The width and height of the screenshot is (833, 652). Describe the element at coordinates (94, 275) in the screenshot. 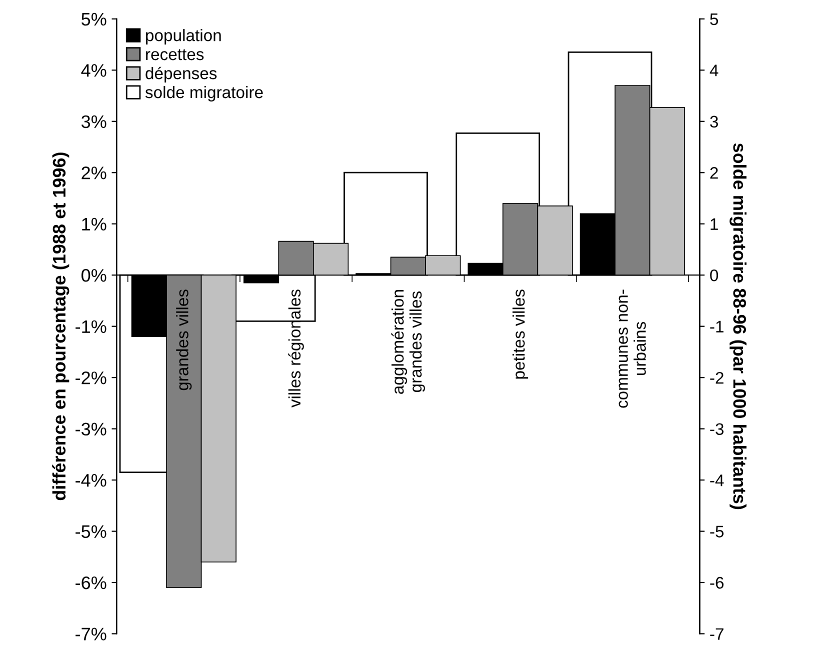

I see `y-tick-label: 0%` at that location.